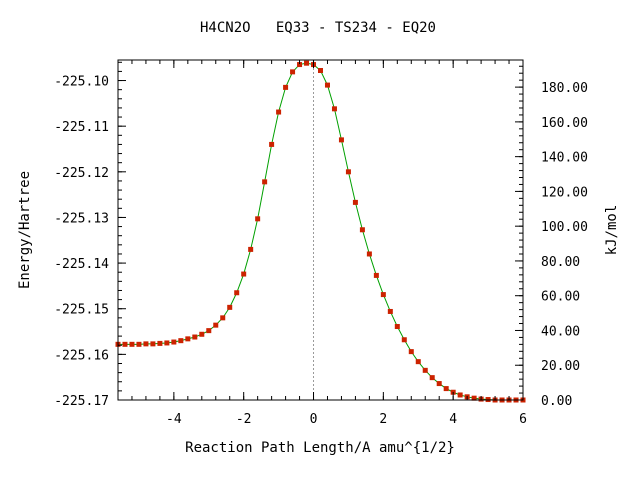 The width and height of the screenshot is (640, 480). What do you see at coordinates (81, 173) in the screenshot?
I see `y-tick-label: -225.12` at bounding box center [81, 173].